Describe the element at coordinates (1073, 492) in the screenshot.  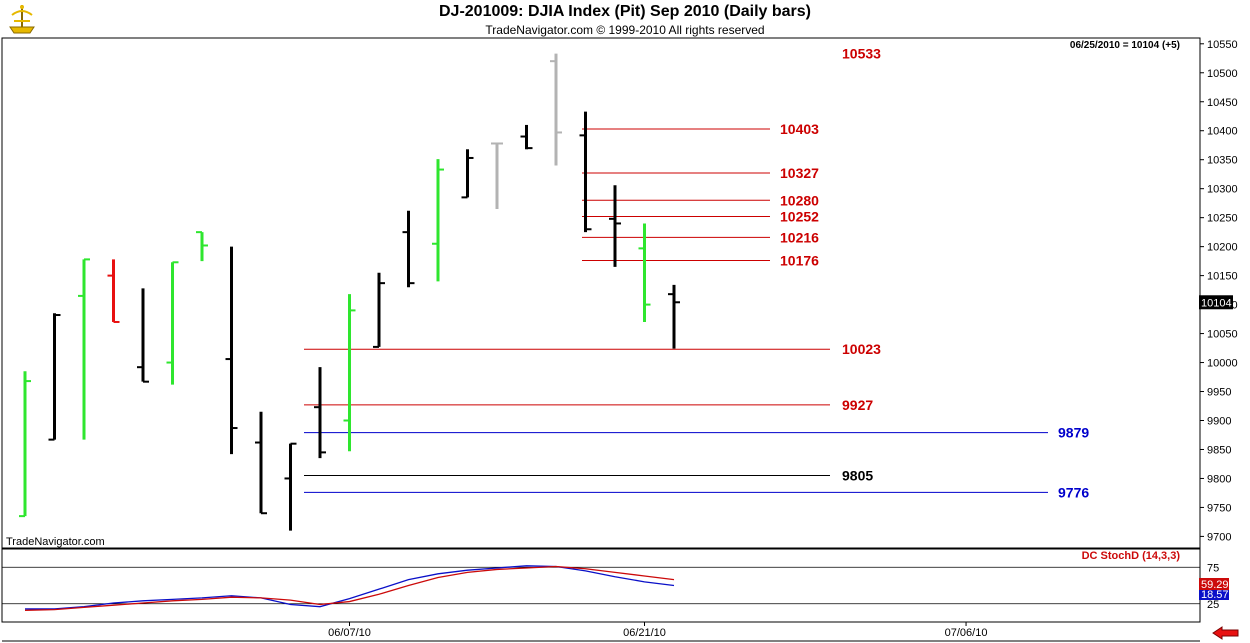
I see `level-label-9776: 9776` at that location.